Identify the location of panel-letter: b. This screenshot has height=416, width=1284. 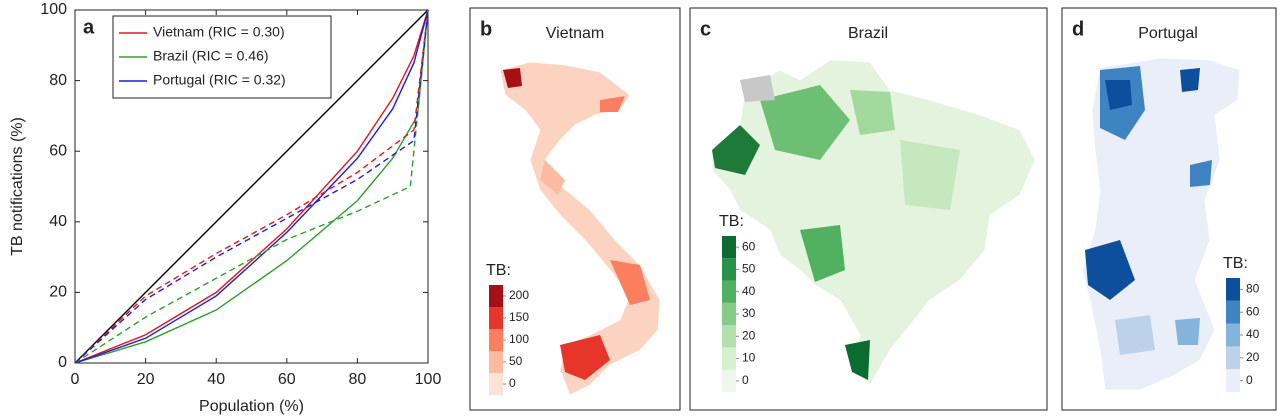
(486, 29).